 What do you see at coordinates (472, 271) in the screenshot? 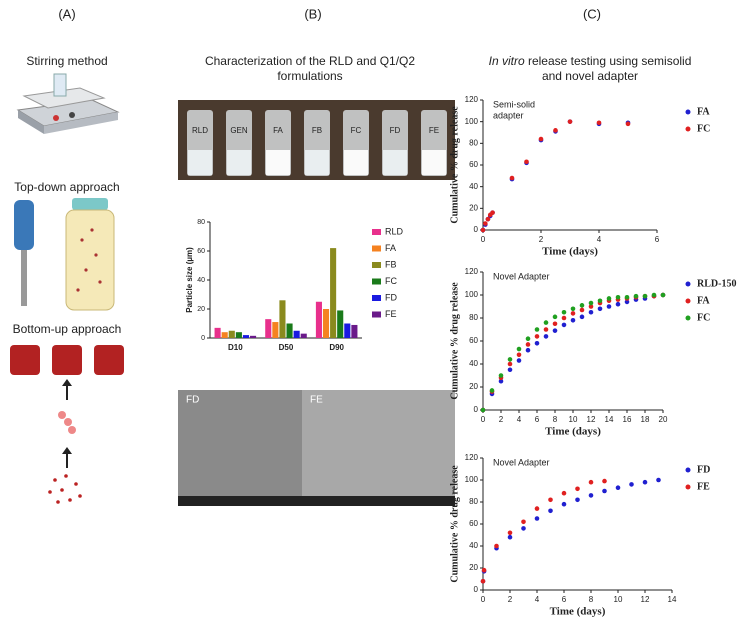
I see `y-tick-label: 120` at bounding box center [472, 271].